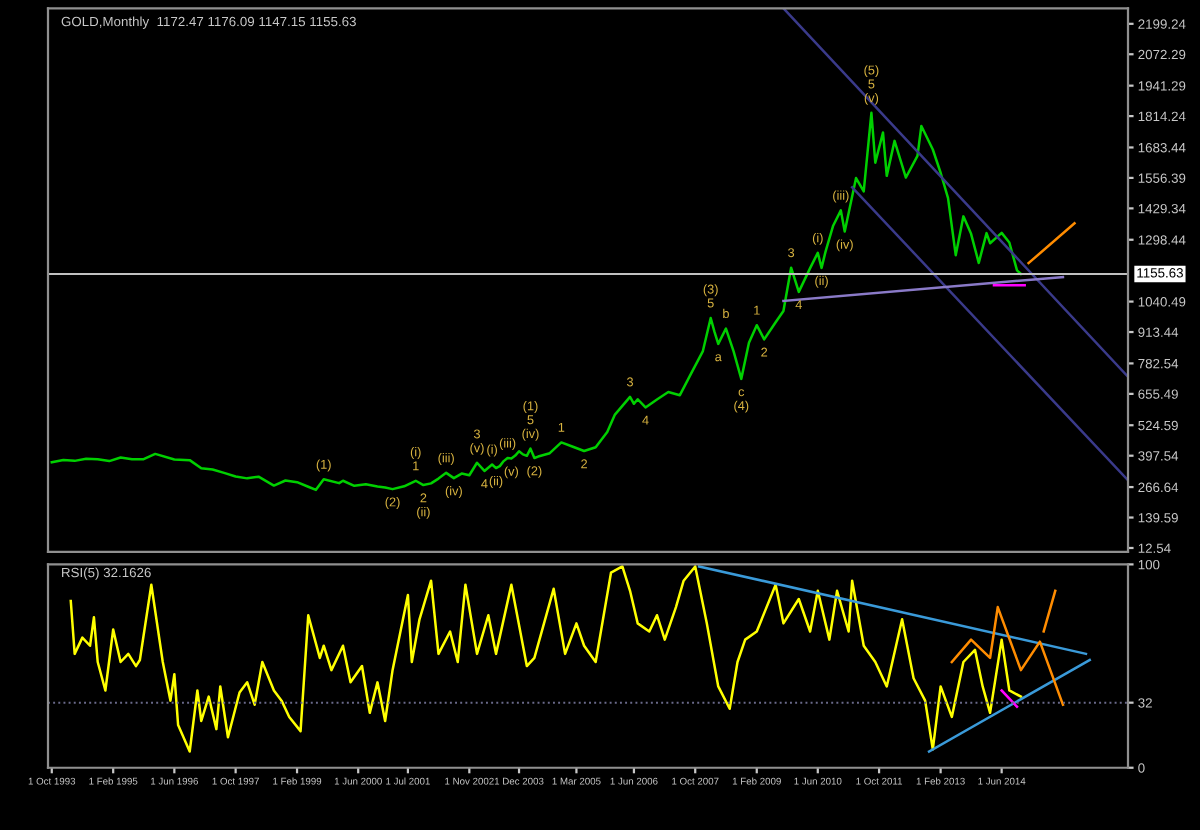 The width and height of the screenshot is (1200, 830). What do you see at coordinates (1007, 655) in the screenshot?
I see `line-series` at bounding box center [1007, 655].